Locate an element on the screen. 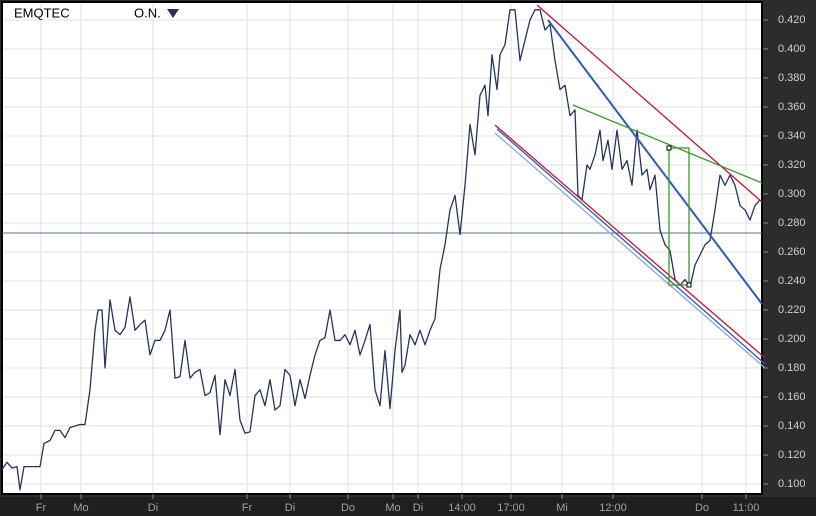 The width and height of the screenshot is (816, 516). x-tick-label: Mi is located at coordinates (562, 508).